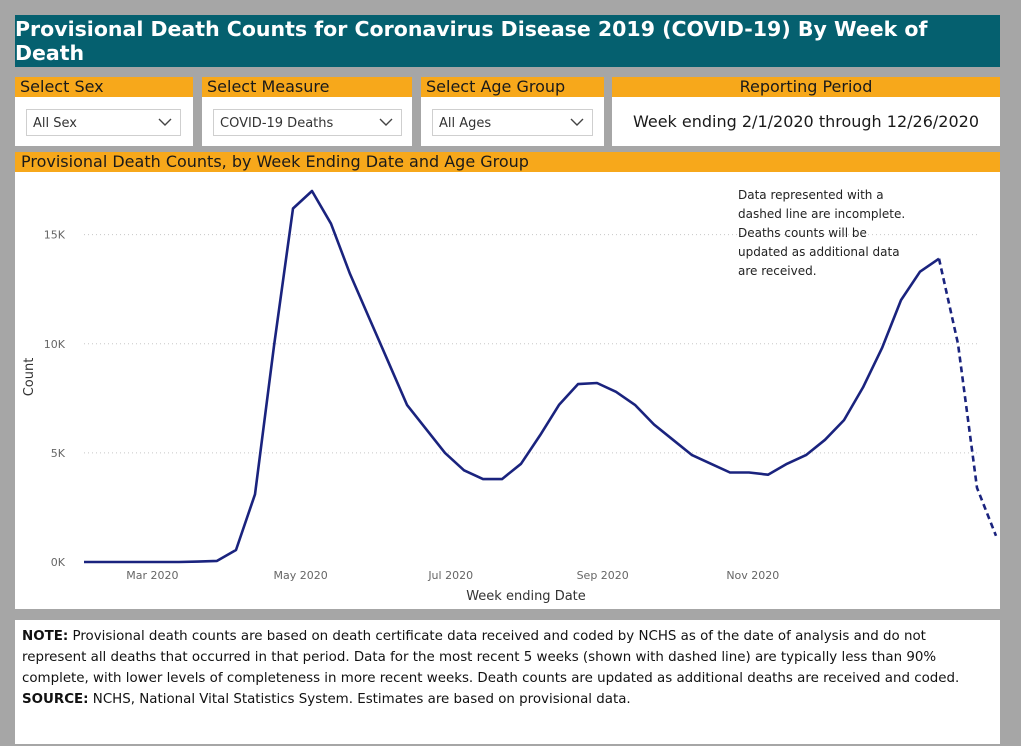 The height and width of the screenshot is (746, 1021). Describe the element at coordinates (55, 123) in the screenshot. I see `sex-dropdown-value: All Sex` at that location.